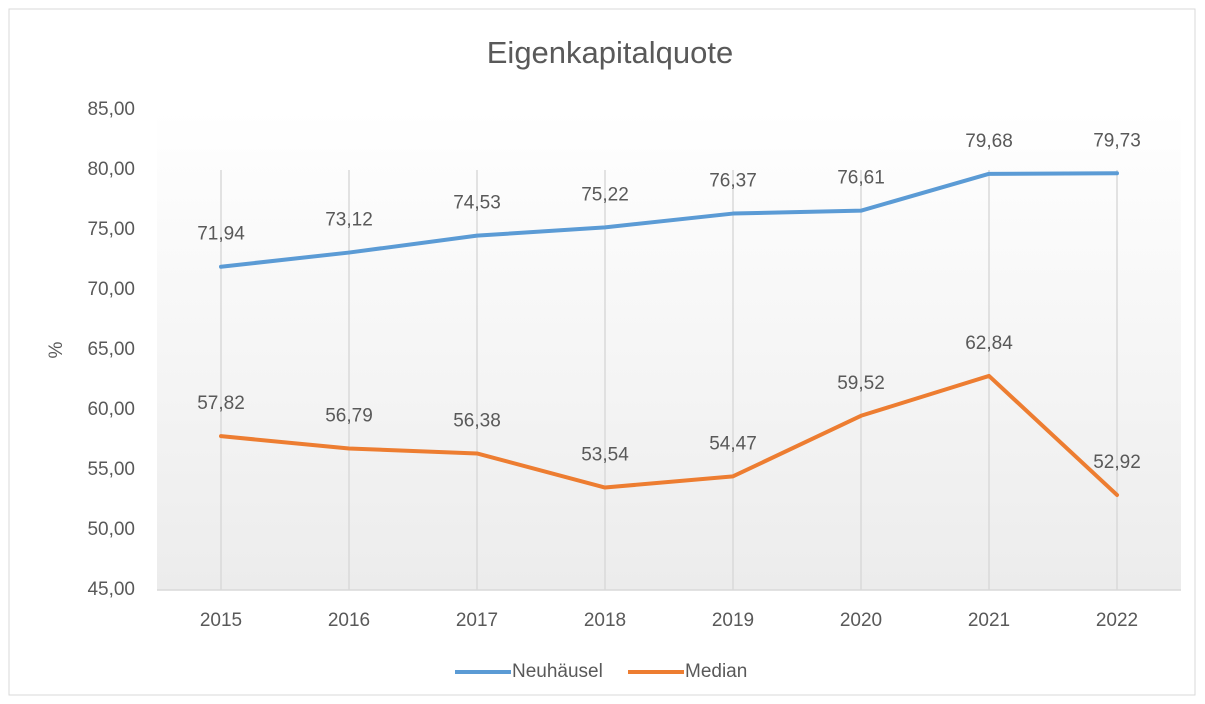 Image resolution: width=1205 pixels, height=704 pixels. Describe the element at coordinates (477, 620) in the screenshot. I see `x-tick-label: 2017` at that location.